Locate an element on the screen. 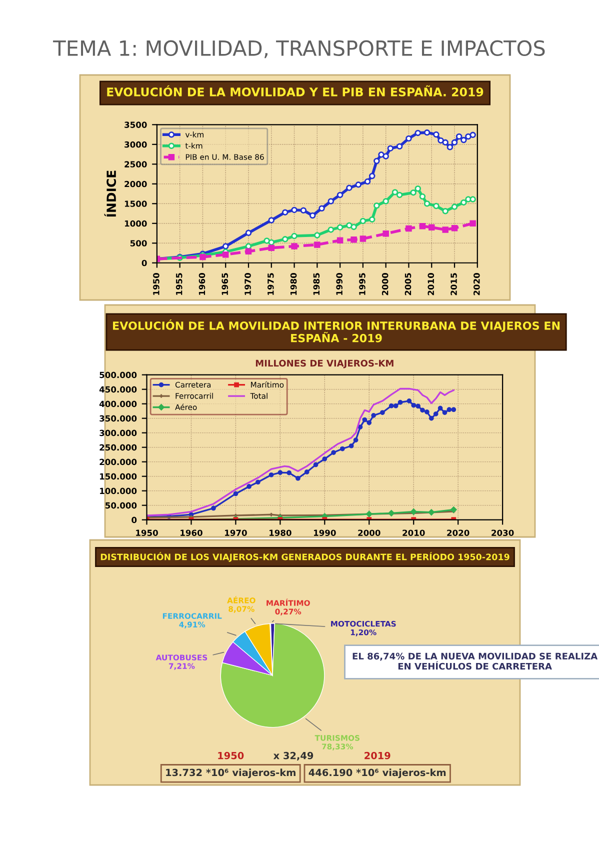 Image resolution: width=599 pixels, height=848 pixels. y-tick-label: 350.000 is located at coordinates (118, 418).